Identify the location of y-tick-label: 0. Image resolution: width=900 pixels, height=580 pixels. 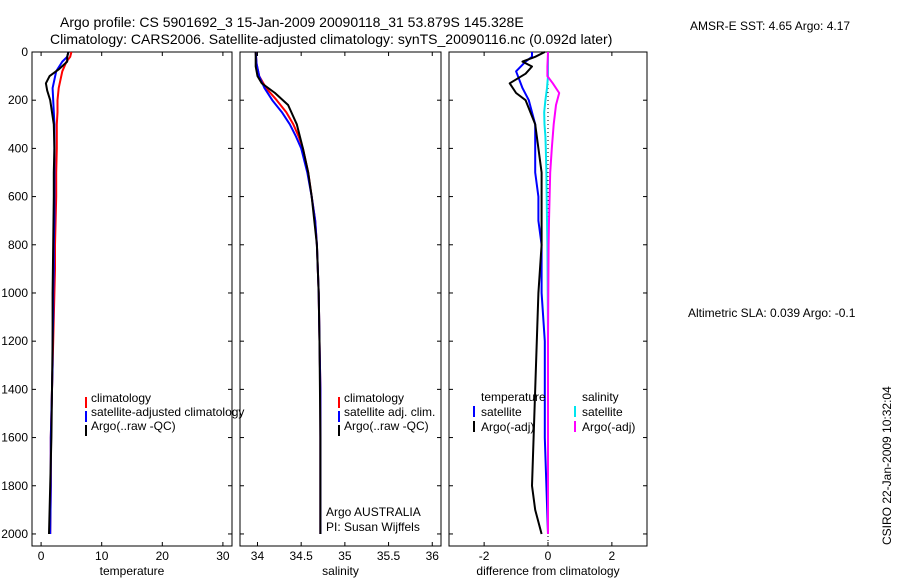
(24, 52).